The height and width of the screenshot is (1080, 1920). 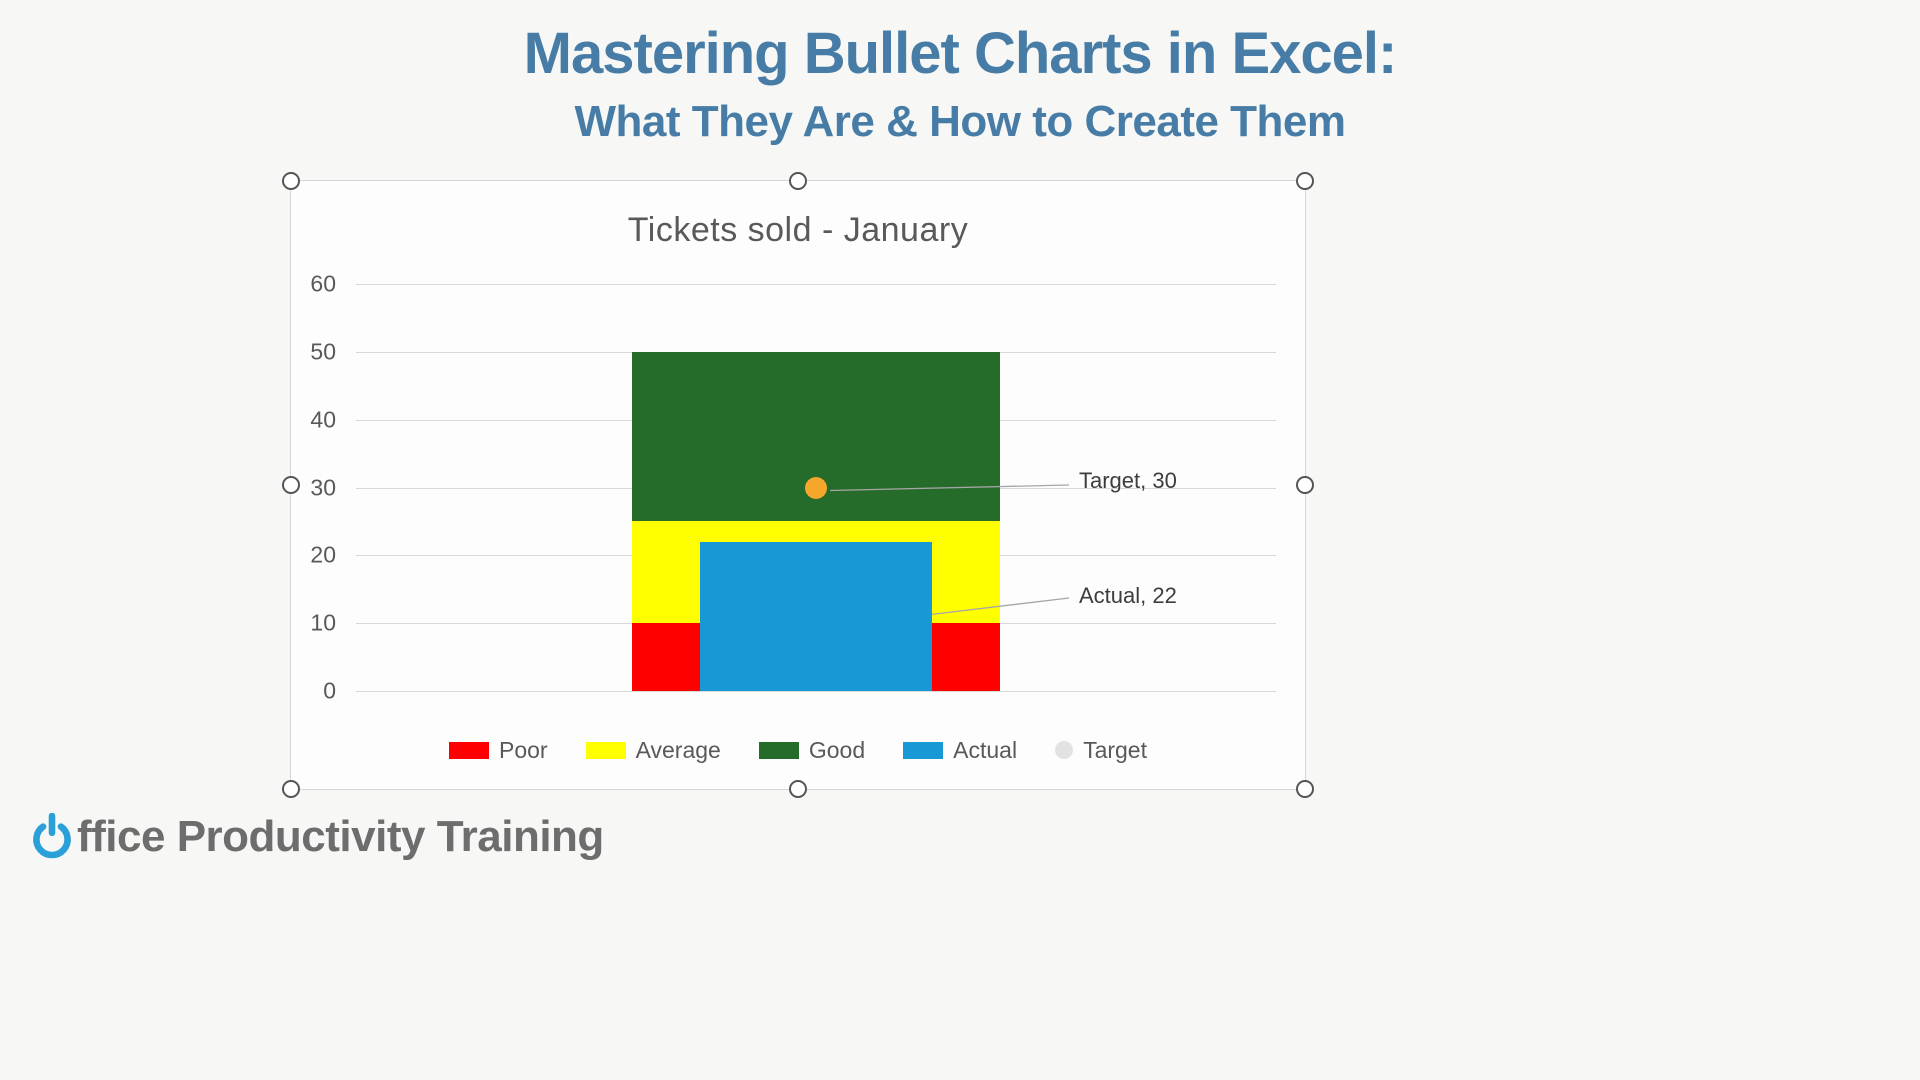 What do you see at coordinates (985, 749) in the screenshot?
I see `legend-label: Actual` at bounding box center [985, 749].